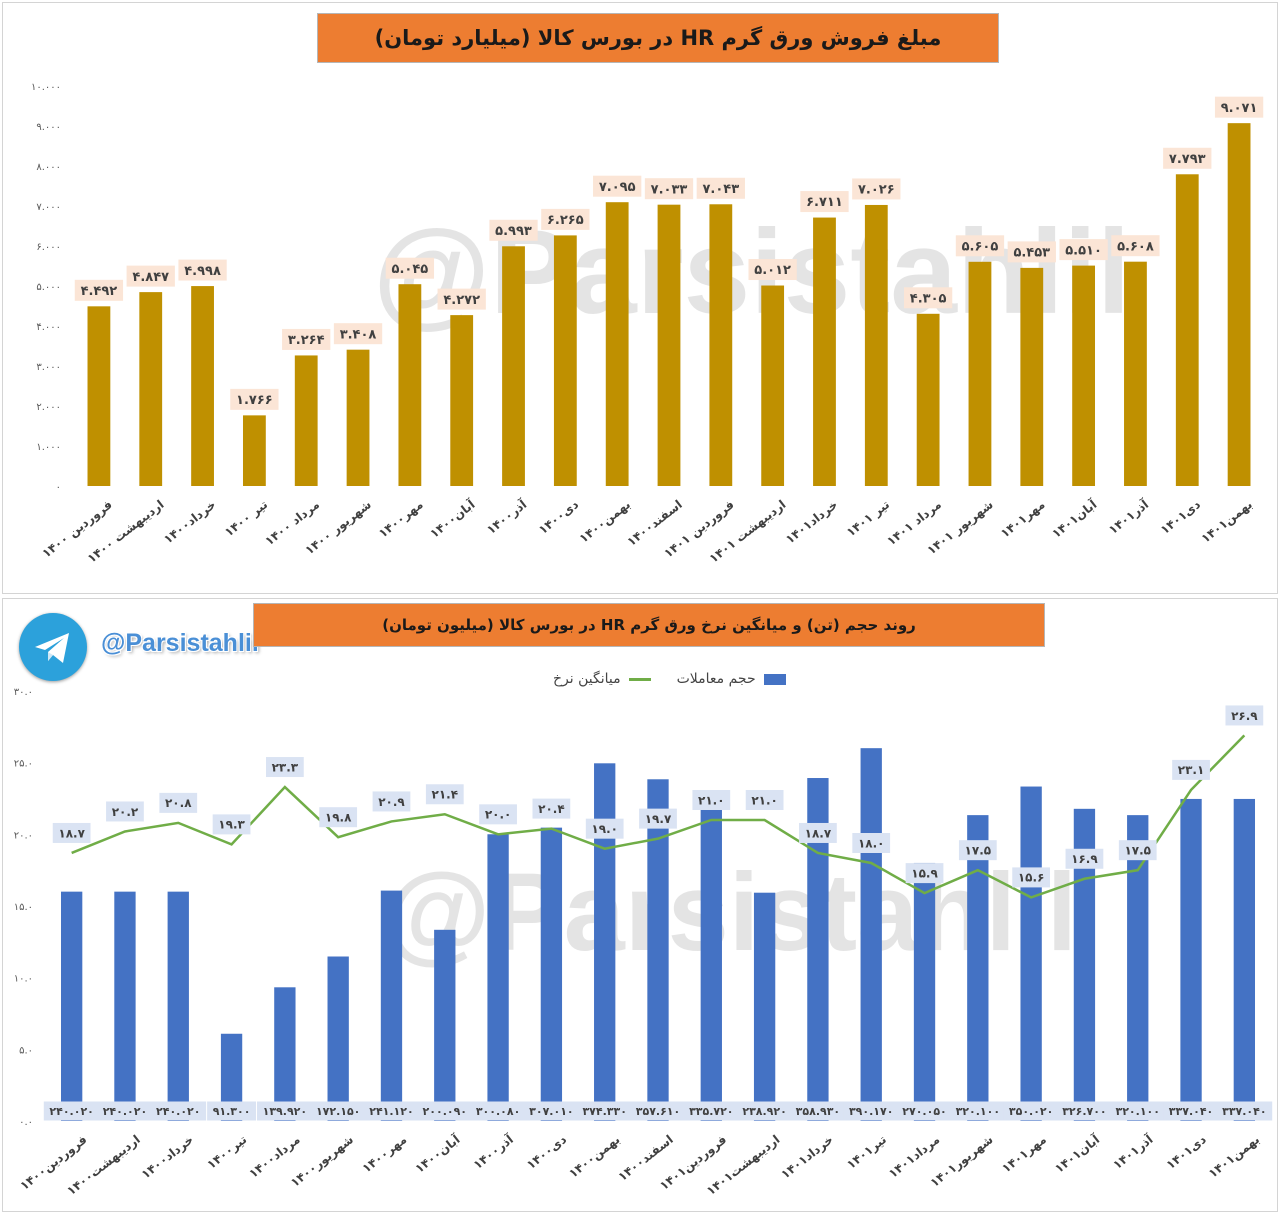 This screenshot has width=1280, height=1214. I want to click on data-label: ۹.۰۷۱, so click(1239, 108).